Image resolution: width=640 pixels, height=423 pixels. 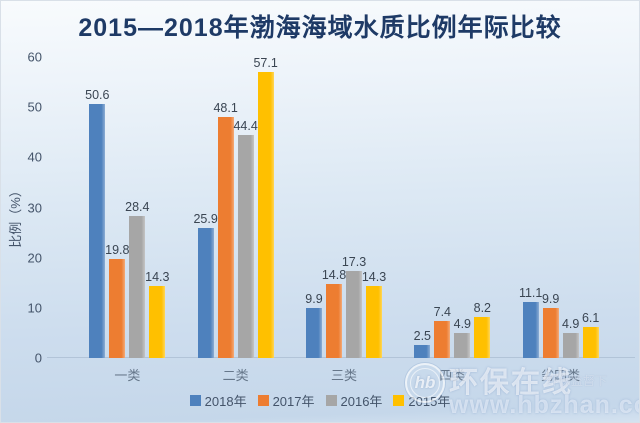 What do you see at coordinates (530, 293) in the screenshot?
I see `bar-value-label: 11.1` at bounding box center [530, 293].